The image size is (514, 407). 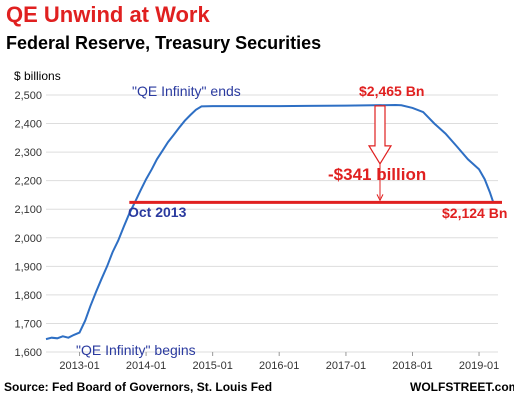 What do you see at coordinates (108, 14) in the screenshot?
I see `chart-title: QE Unwind at Work` at bounding box center [108, 14].